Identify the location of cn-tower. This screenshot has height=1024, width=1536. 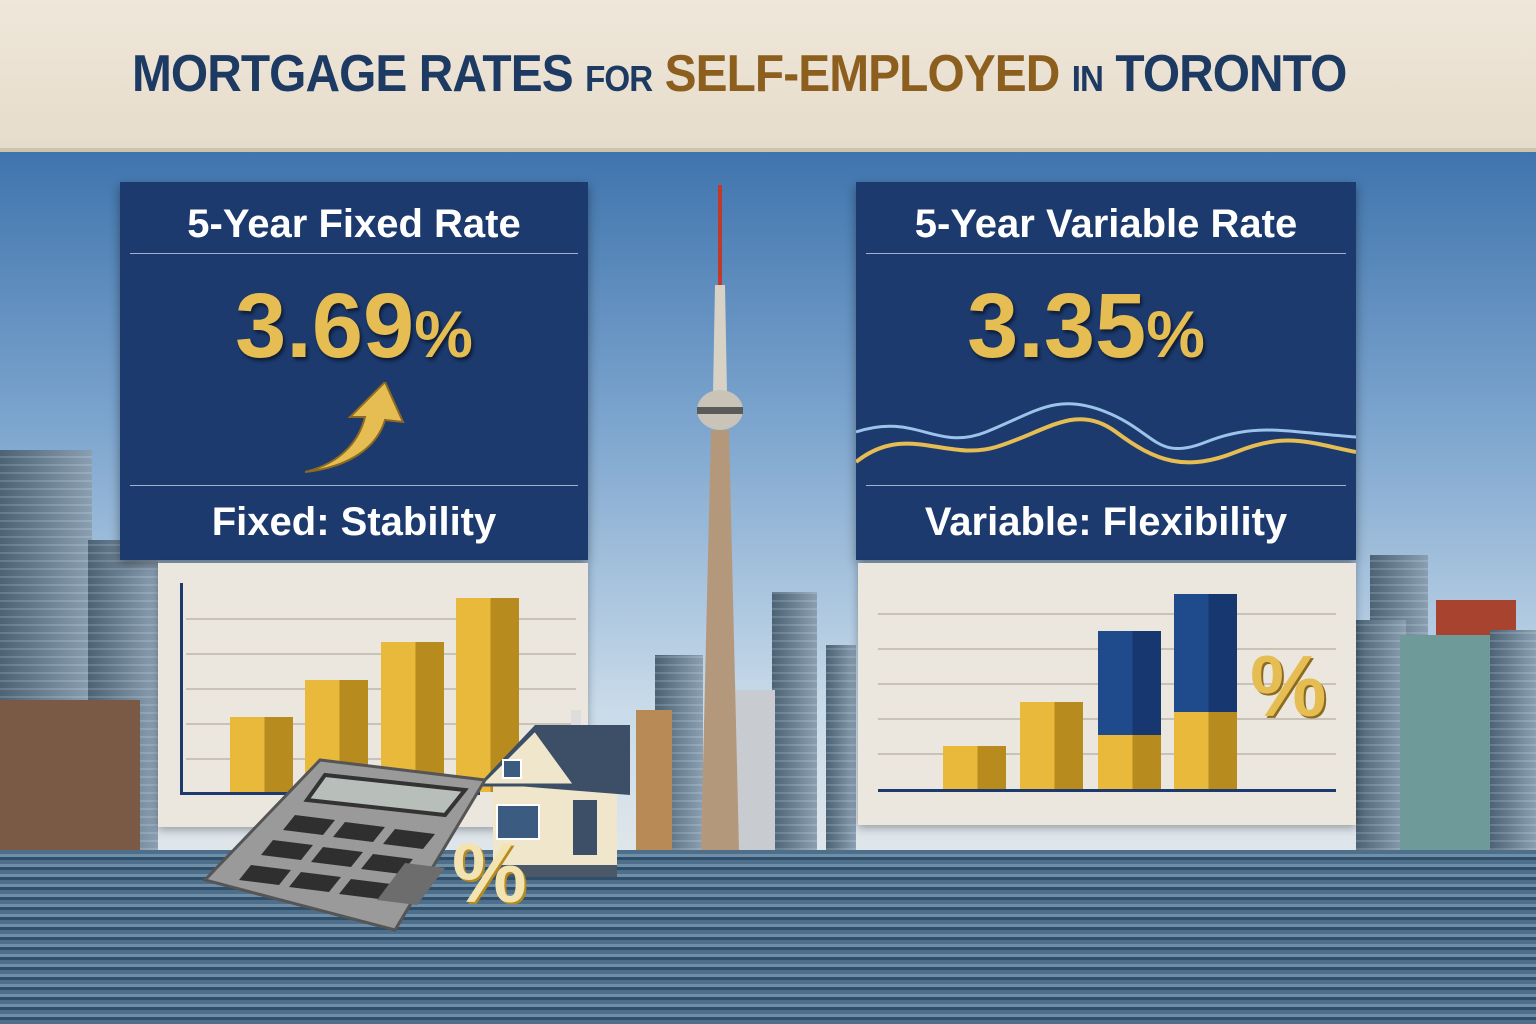
(720, 517).